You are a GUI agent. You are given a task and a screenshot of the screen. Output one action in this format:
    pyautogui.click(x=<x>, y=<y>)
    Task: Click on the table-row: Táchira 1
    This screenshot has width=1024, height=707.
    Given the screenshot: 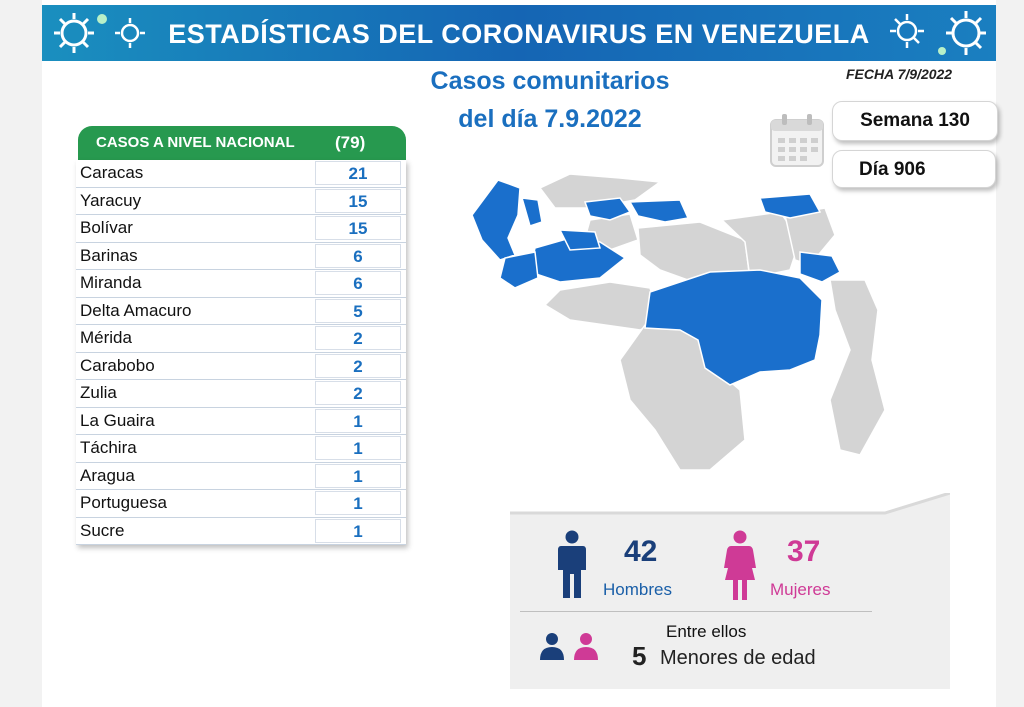 What is the action you would take?
    pyautogui.click(x=241, y=449)
    